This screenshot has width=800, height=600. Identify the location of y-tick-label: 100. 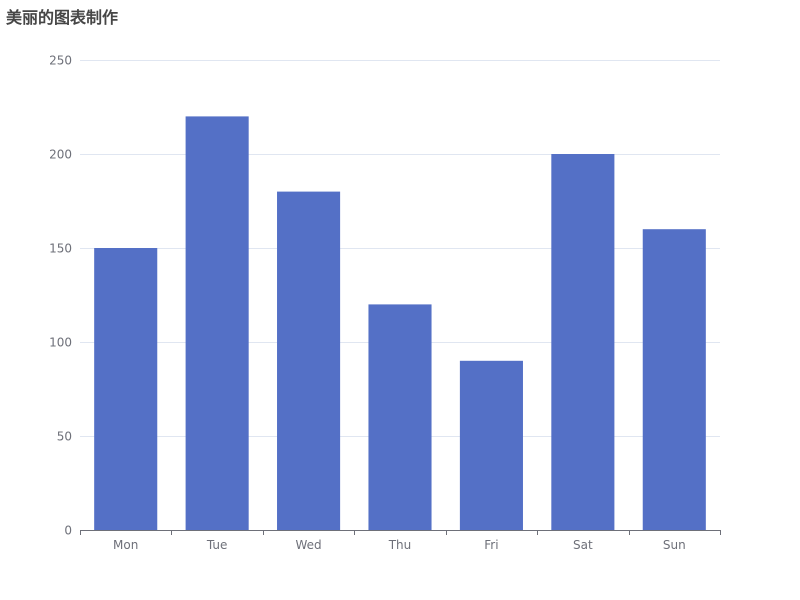
(60, 343).